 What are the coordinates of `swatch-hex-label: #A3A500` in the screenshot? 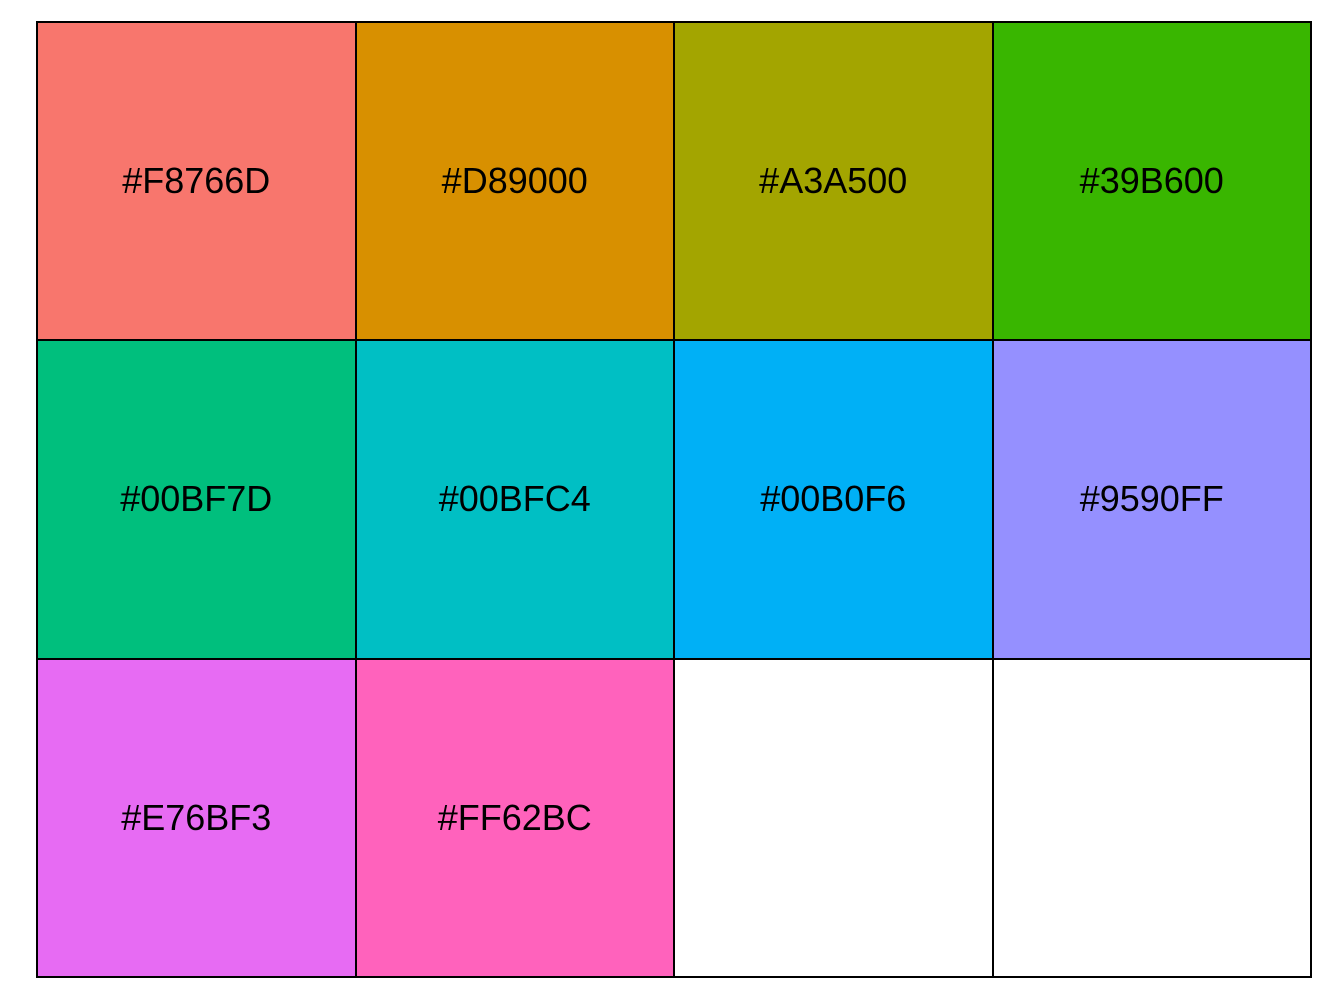 It's located at (833, 181).